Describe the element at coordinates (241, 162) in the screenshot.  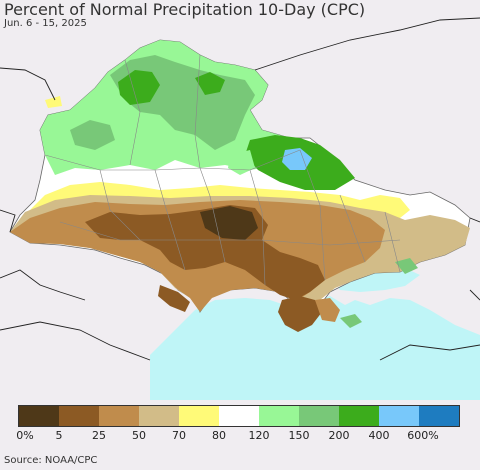
I see `northeast-light-green` at that location.